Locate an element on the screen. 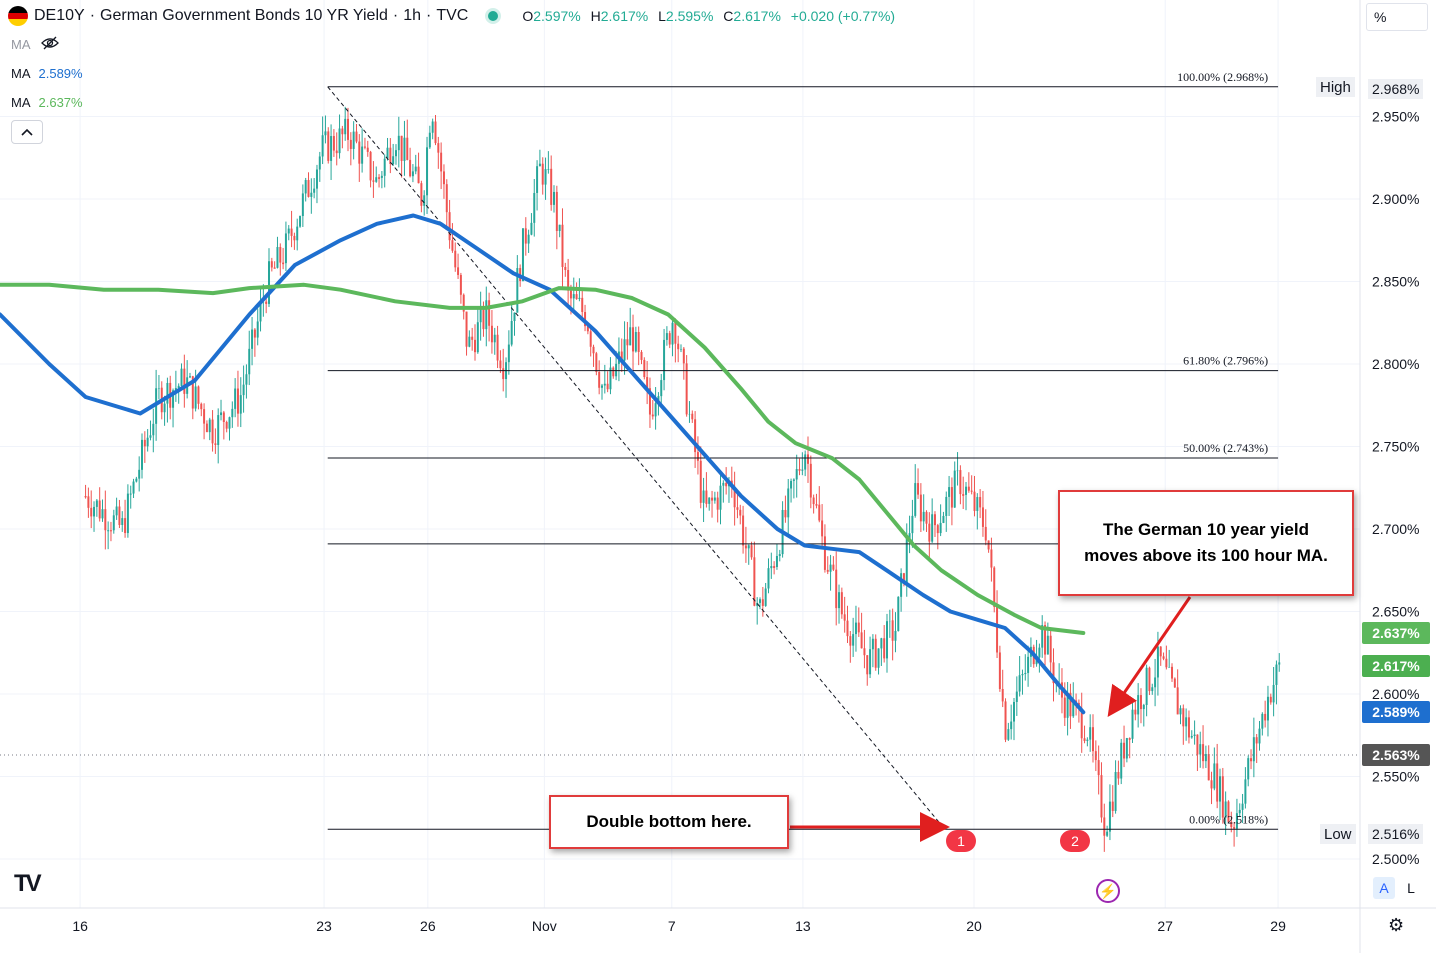 The width and height of the screenshot is (1436, 953). tradingview-logo: TV is located at coordinates (28, 883).